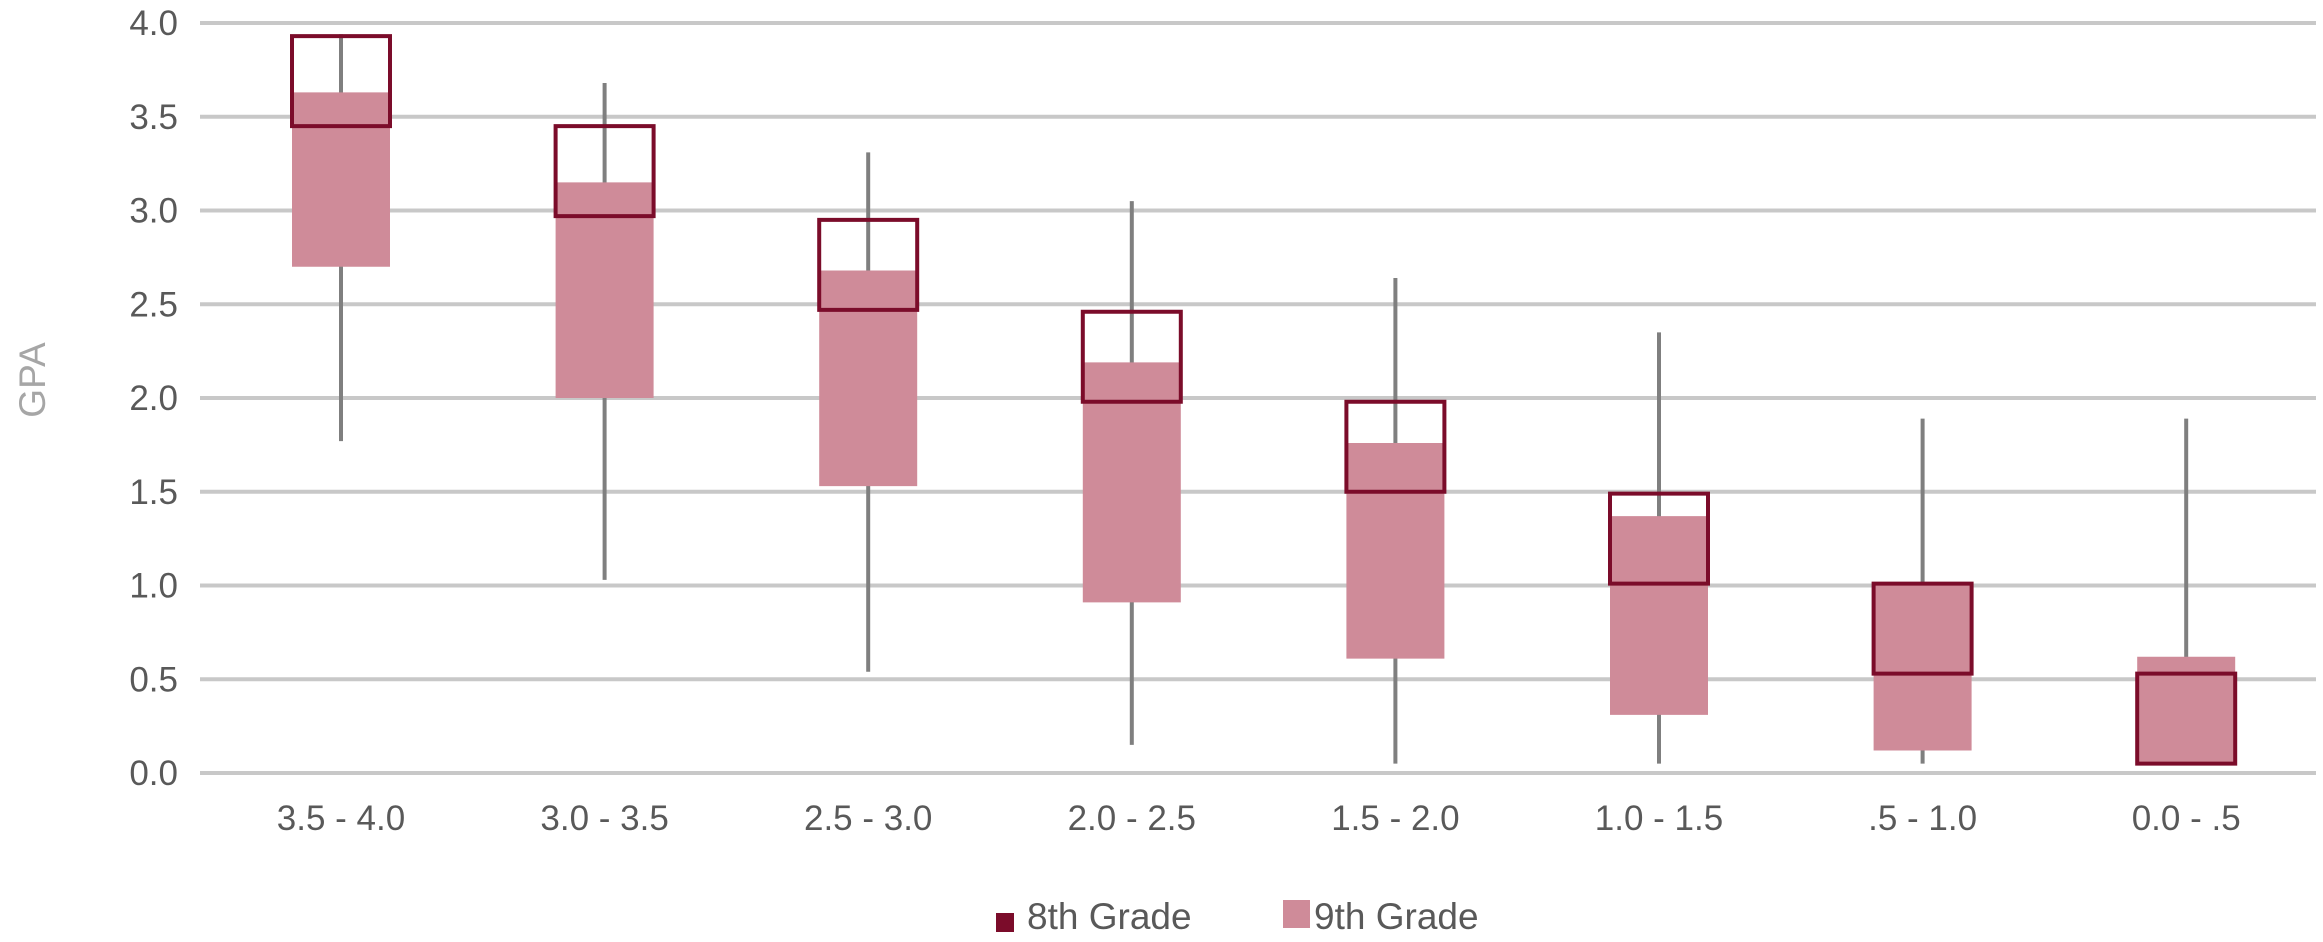 The width and height of the screenshot is (2323, 942). What do you see at coordinates (1922, 818) in the screenshot?
I see `x-tick-label: .5 - 1.0` at bounding box center [1922, 818].